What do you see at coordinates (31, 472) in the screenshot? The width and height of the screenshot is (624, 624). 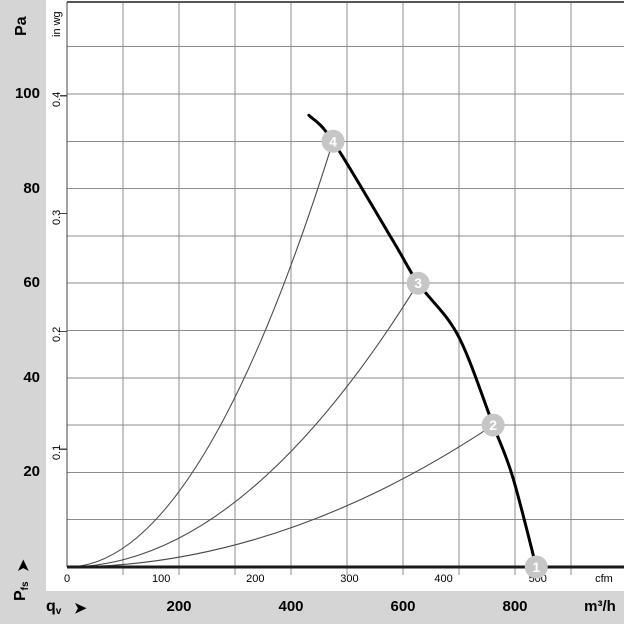 I see `pa-tick-label: 20` at bounding box center [31, 472].